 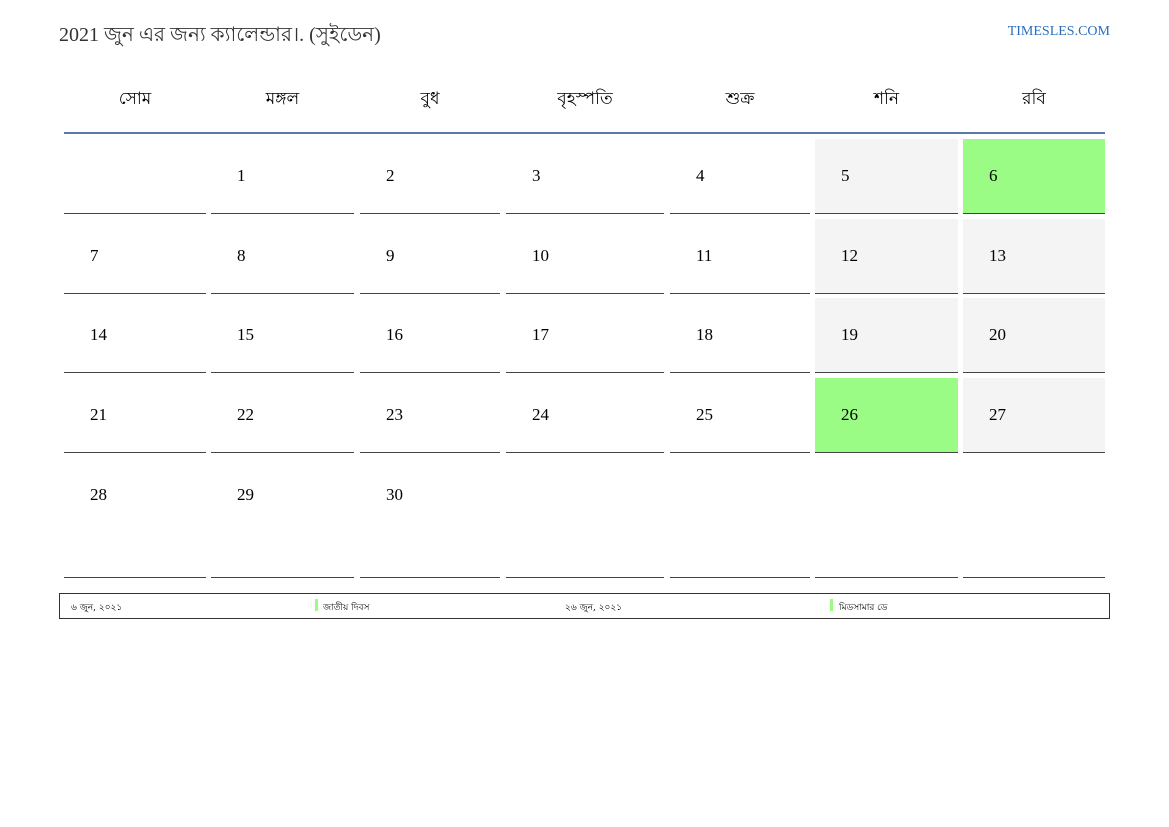 What do you see at coordinates (135, 99) in the screenshot?
I see `weekday-header: সোম` at bounding box center [135, 99].